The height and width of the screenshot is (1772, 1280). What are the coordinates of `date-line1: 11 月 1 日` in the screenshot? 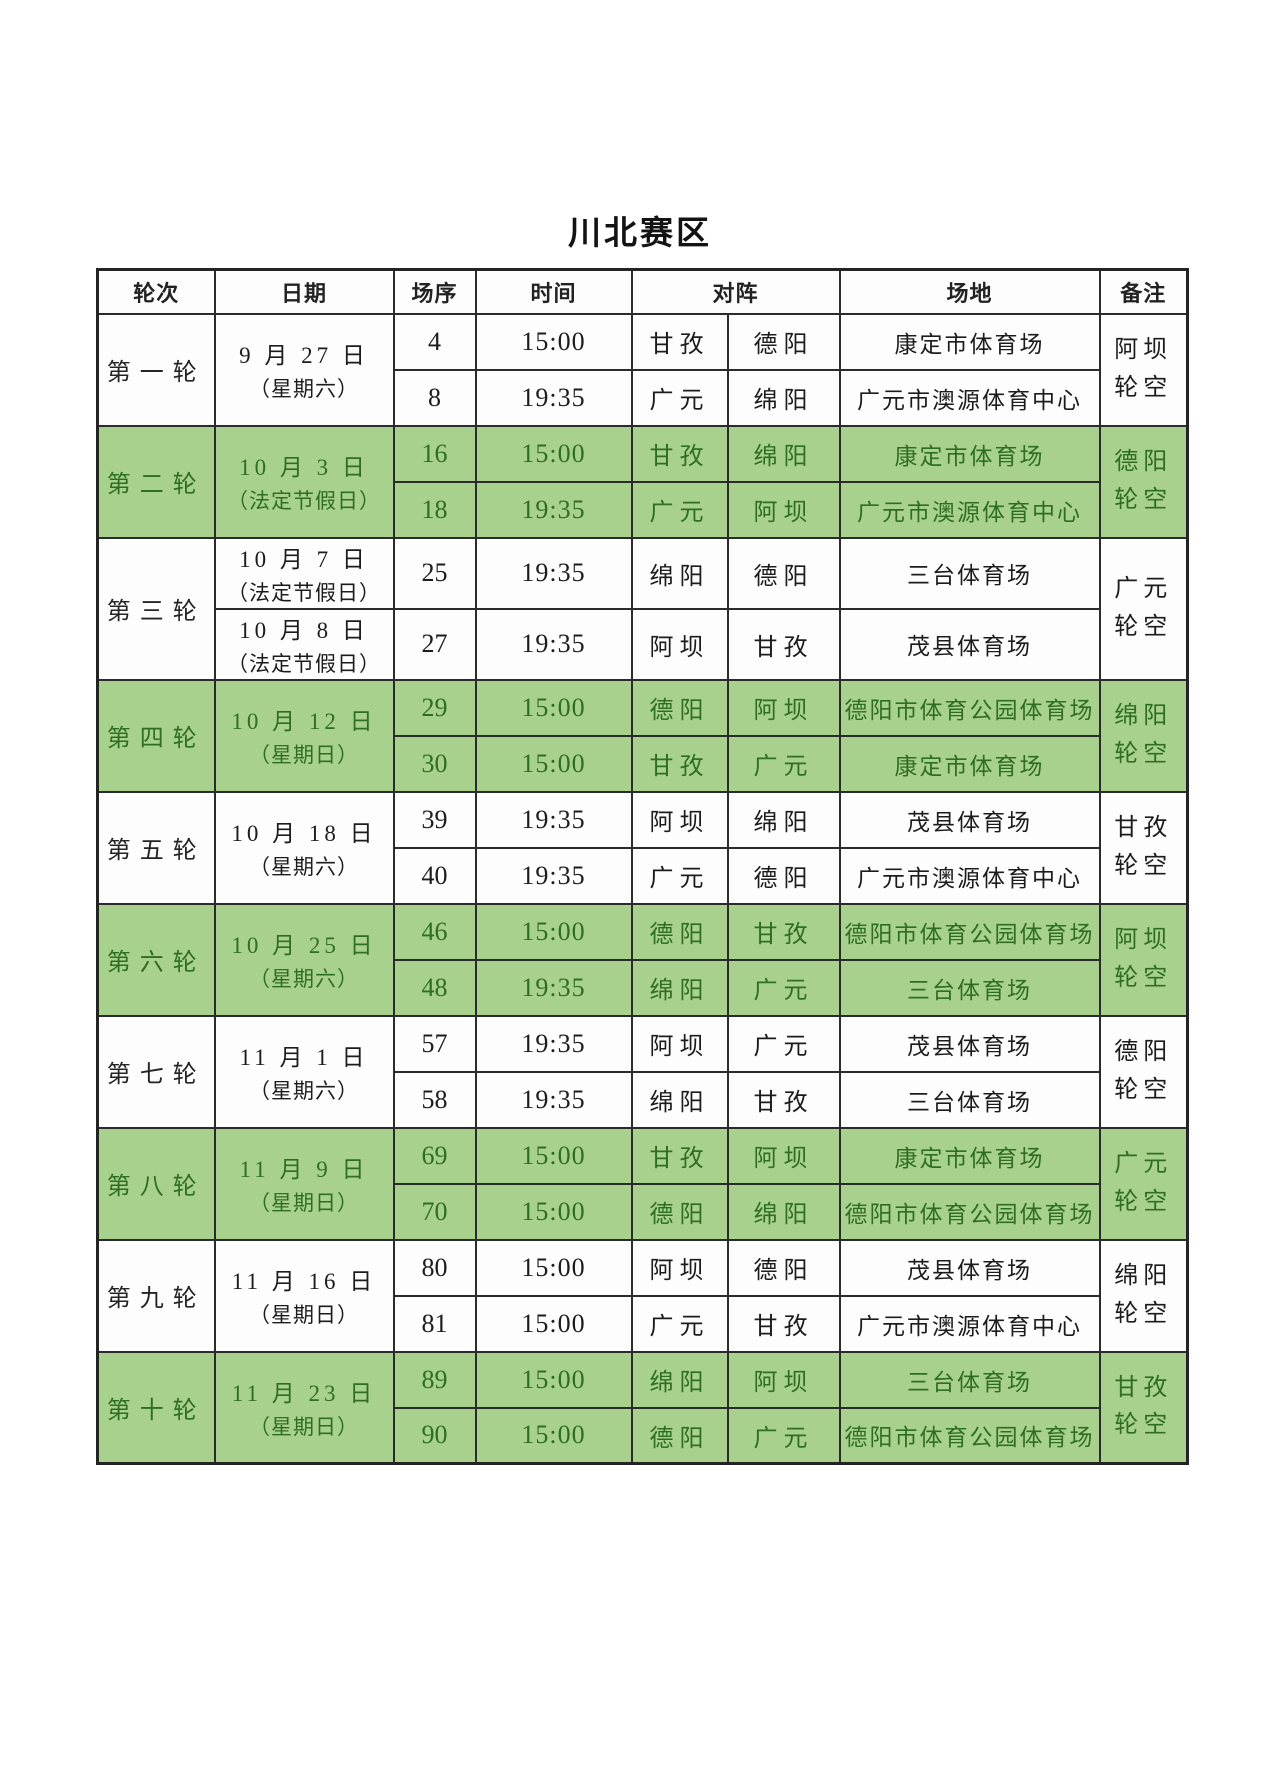 It's located at (304, 1057).